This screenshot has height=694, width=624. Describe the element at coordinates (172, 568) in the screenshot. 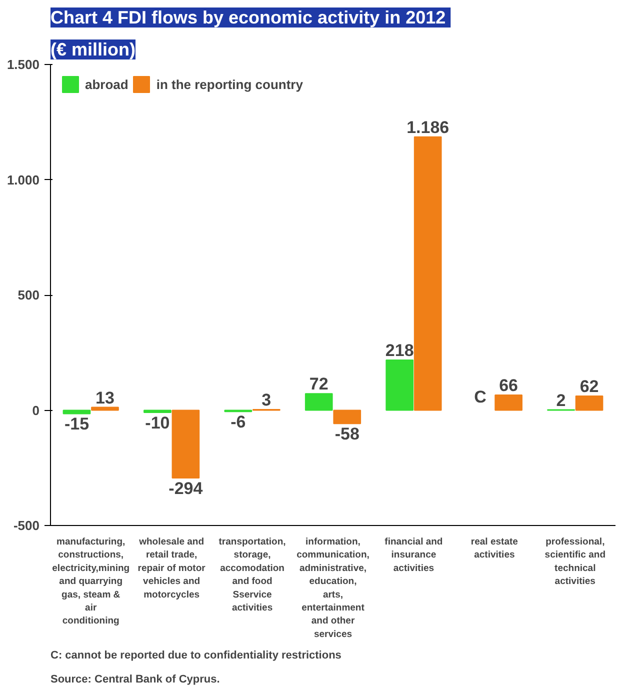

I see `x-tick-label: wholesale and retail trade, repair of motor vehicles and motorcycles` at that location.